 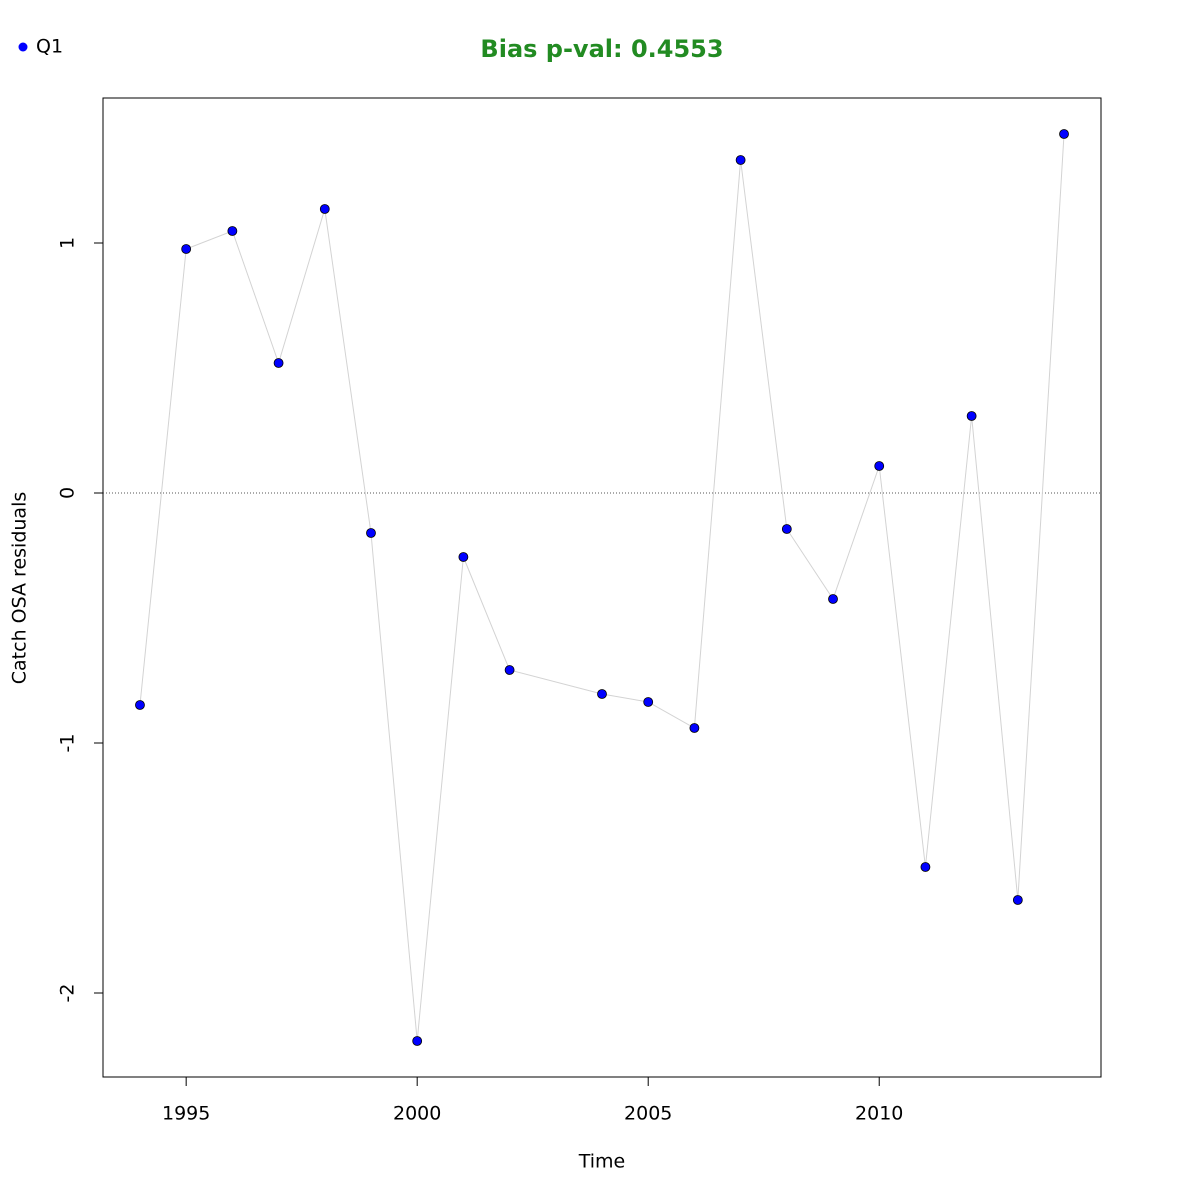 I want to click on x-tick-label: 1995, so click(x=186, y=1114).